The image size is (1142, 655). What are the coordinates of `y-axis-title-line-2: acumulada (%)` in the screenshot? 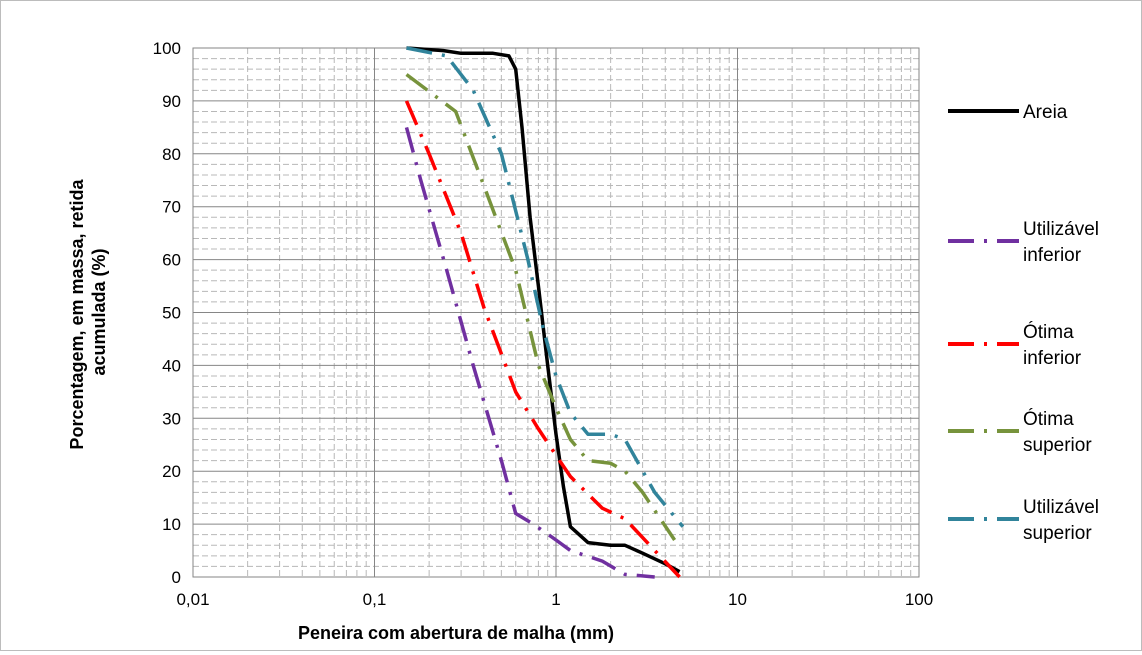 It's located at (99, 311).